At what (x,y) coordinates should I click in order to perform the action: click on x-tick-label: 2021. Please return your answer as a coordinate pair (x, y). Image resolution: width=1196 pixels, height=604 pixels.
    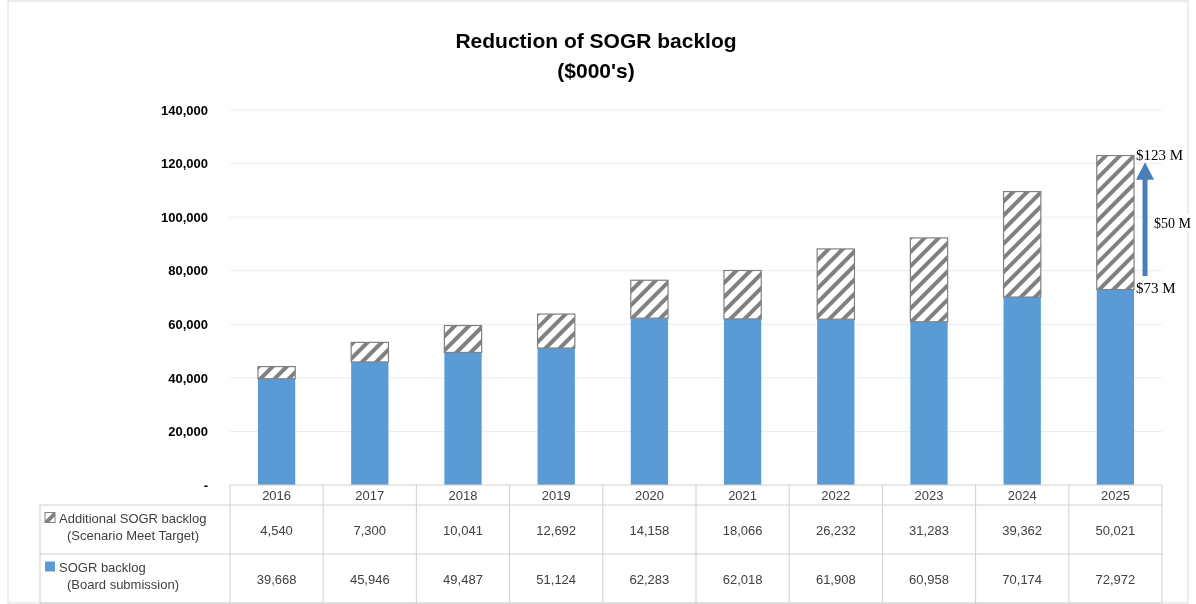
    Looking at the image, I should click on (743, 495).